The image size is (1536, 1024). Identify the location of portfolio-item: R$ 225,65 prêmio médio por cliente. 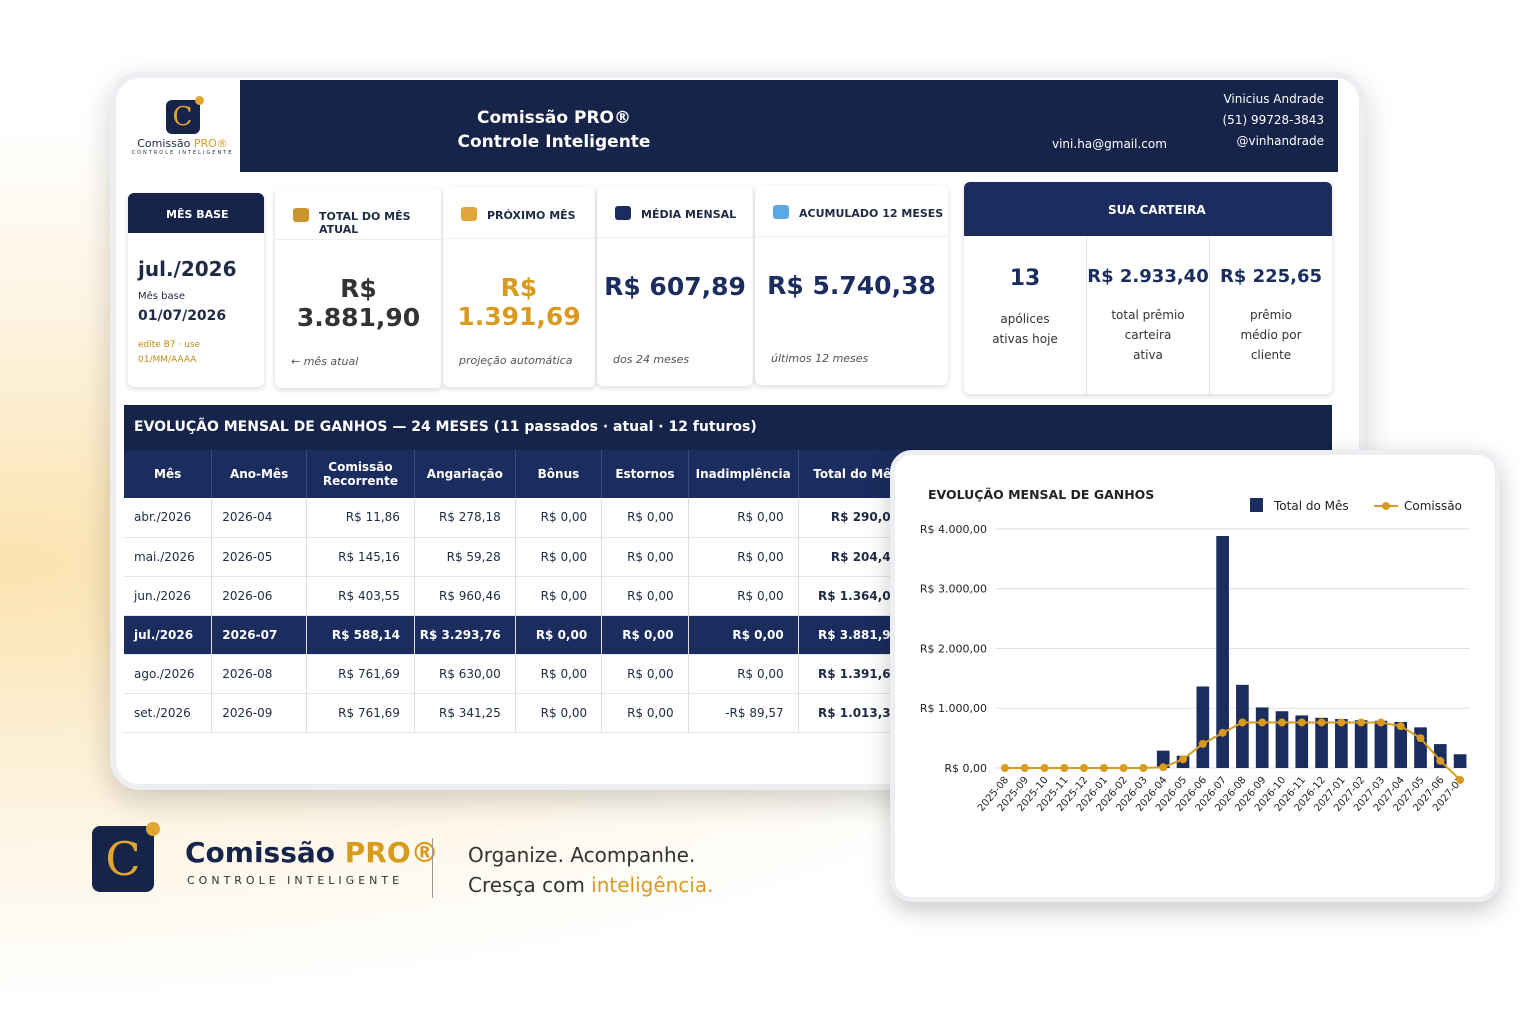
(1271, 315).